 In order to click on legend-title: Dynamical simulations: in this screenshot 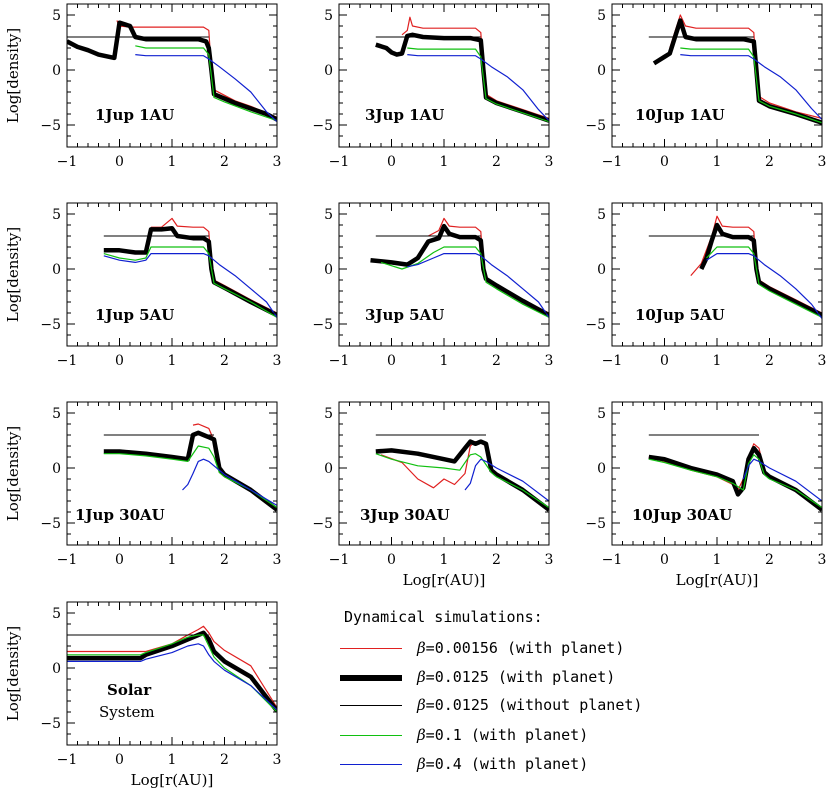, I will do `click(443, 617)`.